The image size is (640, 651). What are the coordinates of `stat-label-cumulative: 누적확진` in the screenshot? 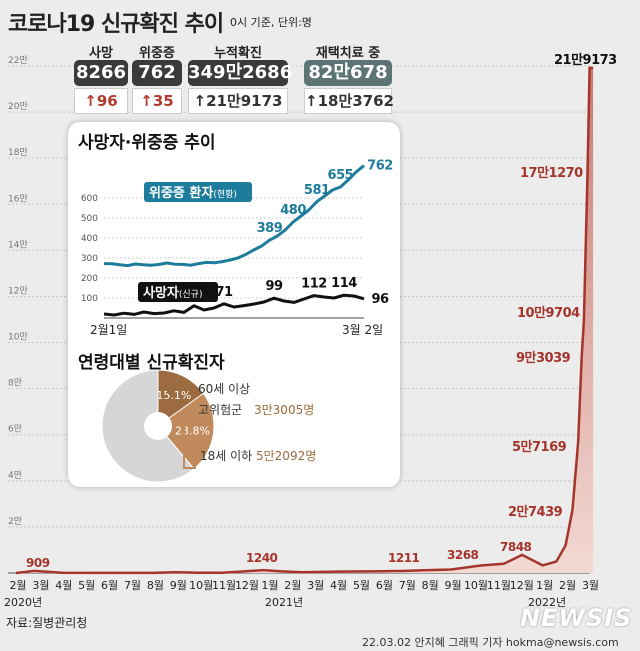 It's located at (238, 53).